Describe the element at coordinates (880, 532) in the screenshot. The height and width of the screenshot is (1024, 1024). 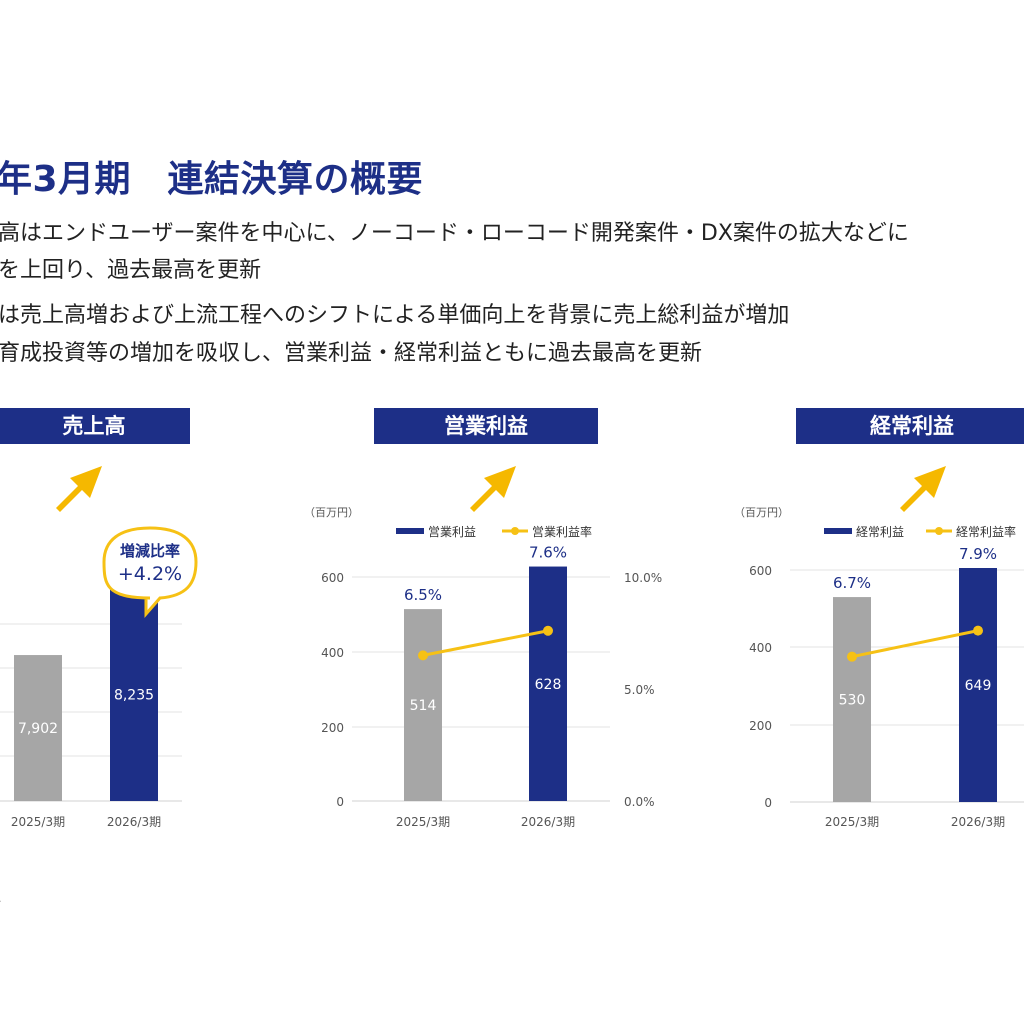
I see `legend-label: 経常利益` at that location.